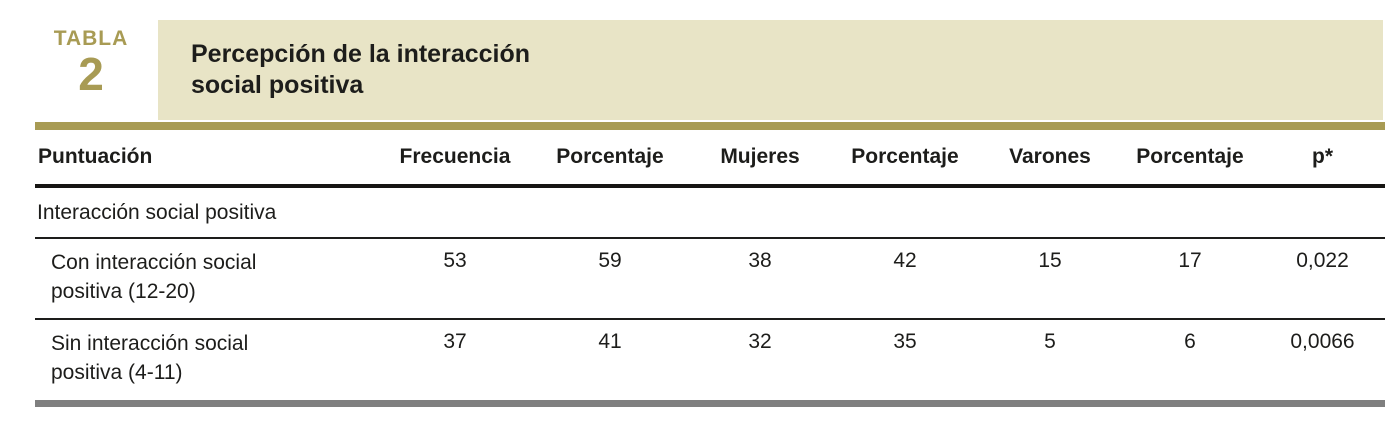 This screenshot has height=429, width=1400. I want to click on column-header-puntuacion: Puntuación, so click(207, 159).